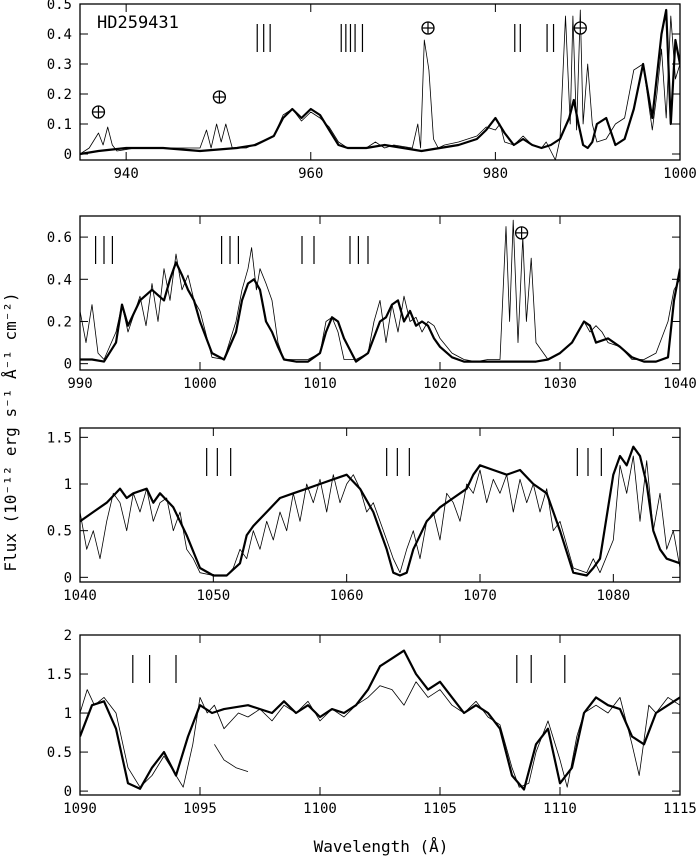  What do you see at coordinates (59, 280) in the screenshot?
I see `panel2-ytick-label-2: 0.4` at bounding box center [59, 280].